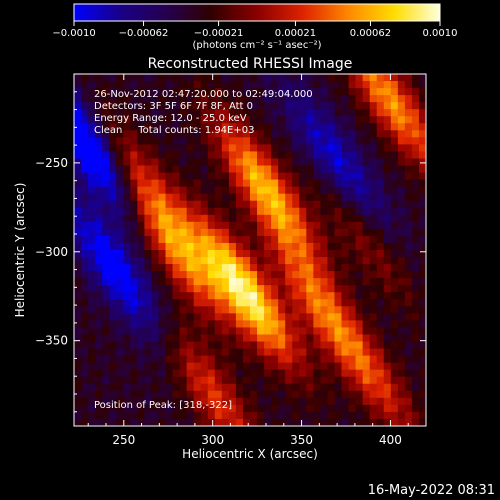 Image resolution: width=500 pixels, height=500 pixels. Describe the element at coordinates (256, 45) in the screenshot. I see `colorbar-unit-label: (photons cm⁻² s⁻¹ asec⁻²)` at that location.